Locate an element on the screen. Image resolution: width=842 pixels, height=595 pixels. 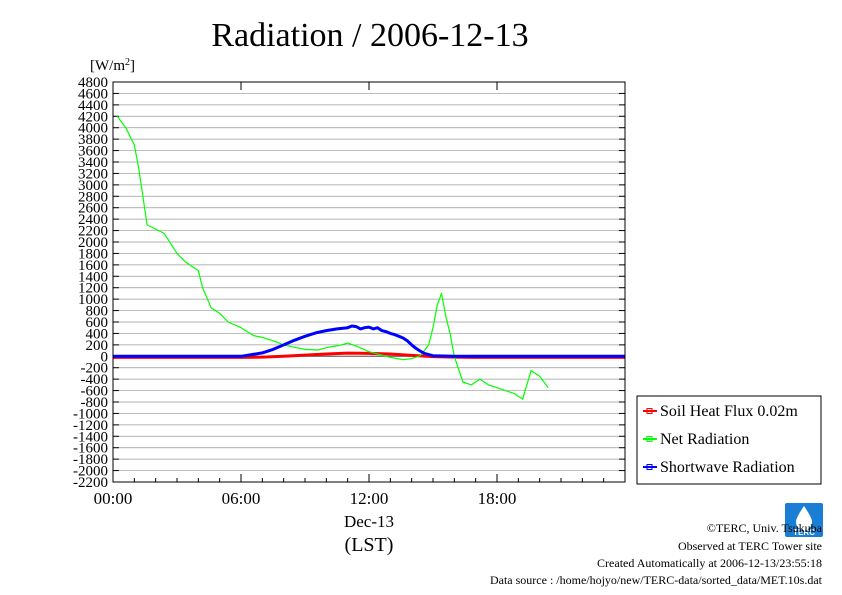
y-tick-label: 0 is located at coordinates (105, 357).